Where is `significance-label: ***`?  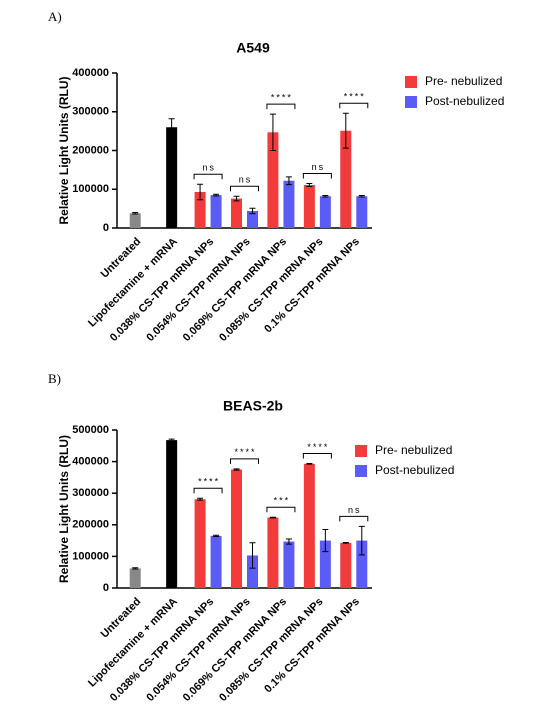 significance-label: *** is located at coordinates (282, 501).